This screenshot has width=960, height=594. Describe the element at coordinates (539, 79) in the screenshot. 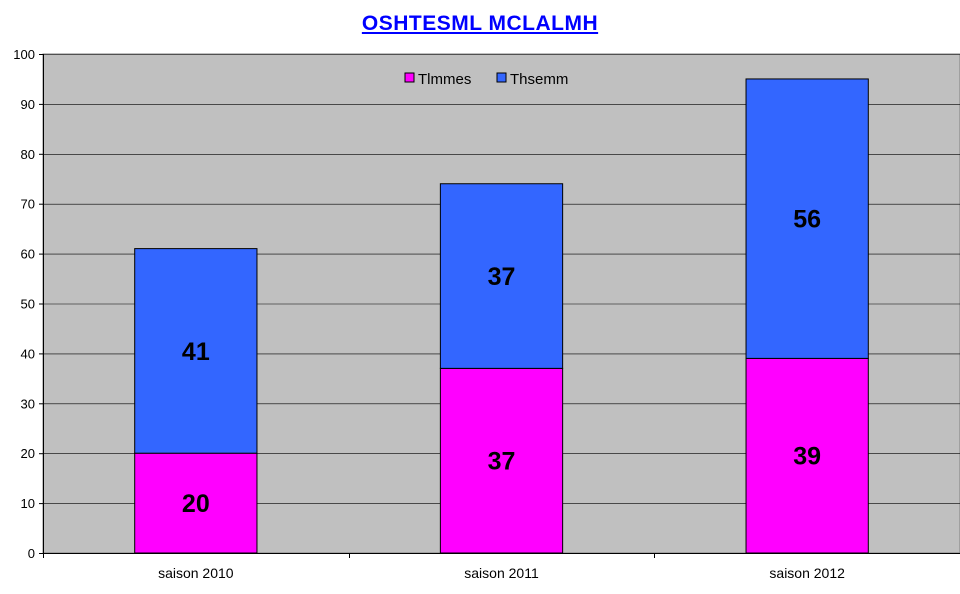

I see `legend-label-thsemm: Thsemm` at that location.